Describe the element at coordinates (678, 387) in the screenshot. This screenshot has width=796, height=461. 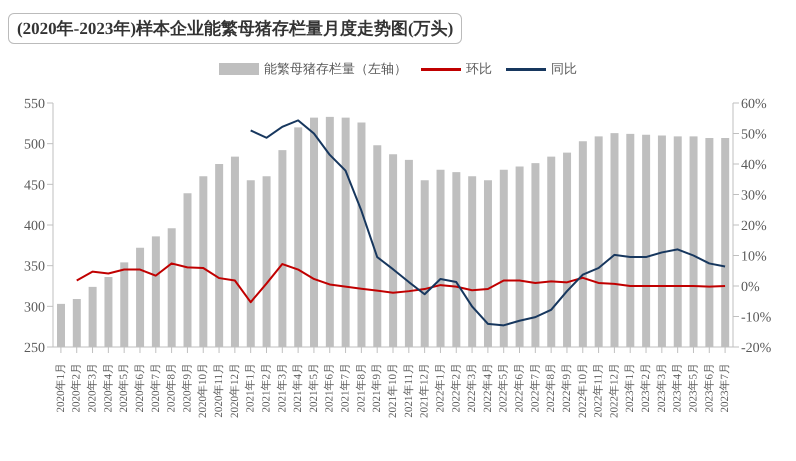
I see `x-tick-label: 2023年4月` at that location.